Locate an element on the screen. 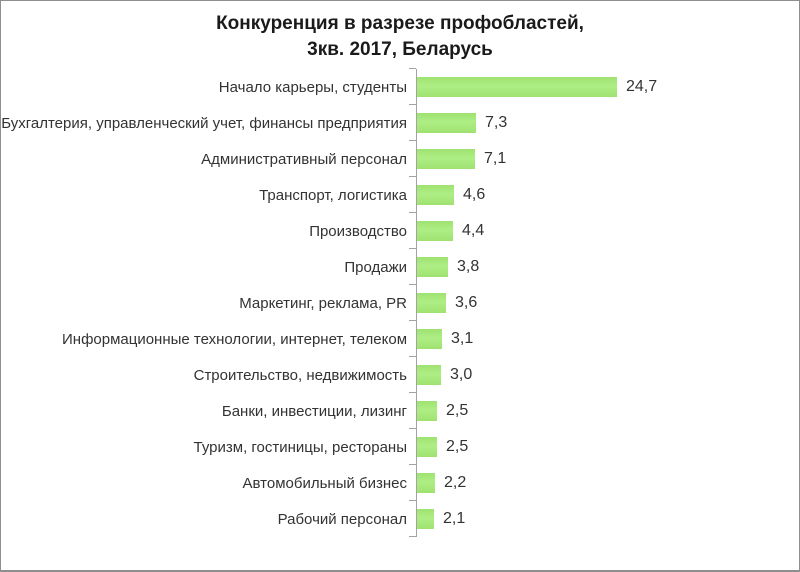  chart-row: Туризм, гостиницы, рестораны 2,5 is located at coordinates (400, 446).